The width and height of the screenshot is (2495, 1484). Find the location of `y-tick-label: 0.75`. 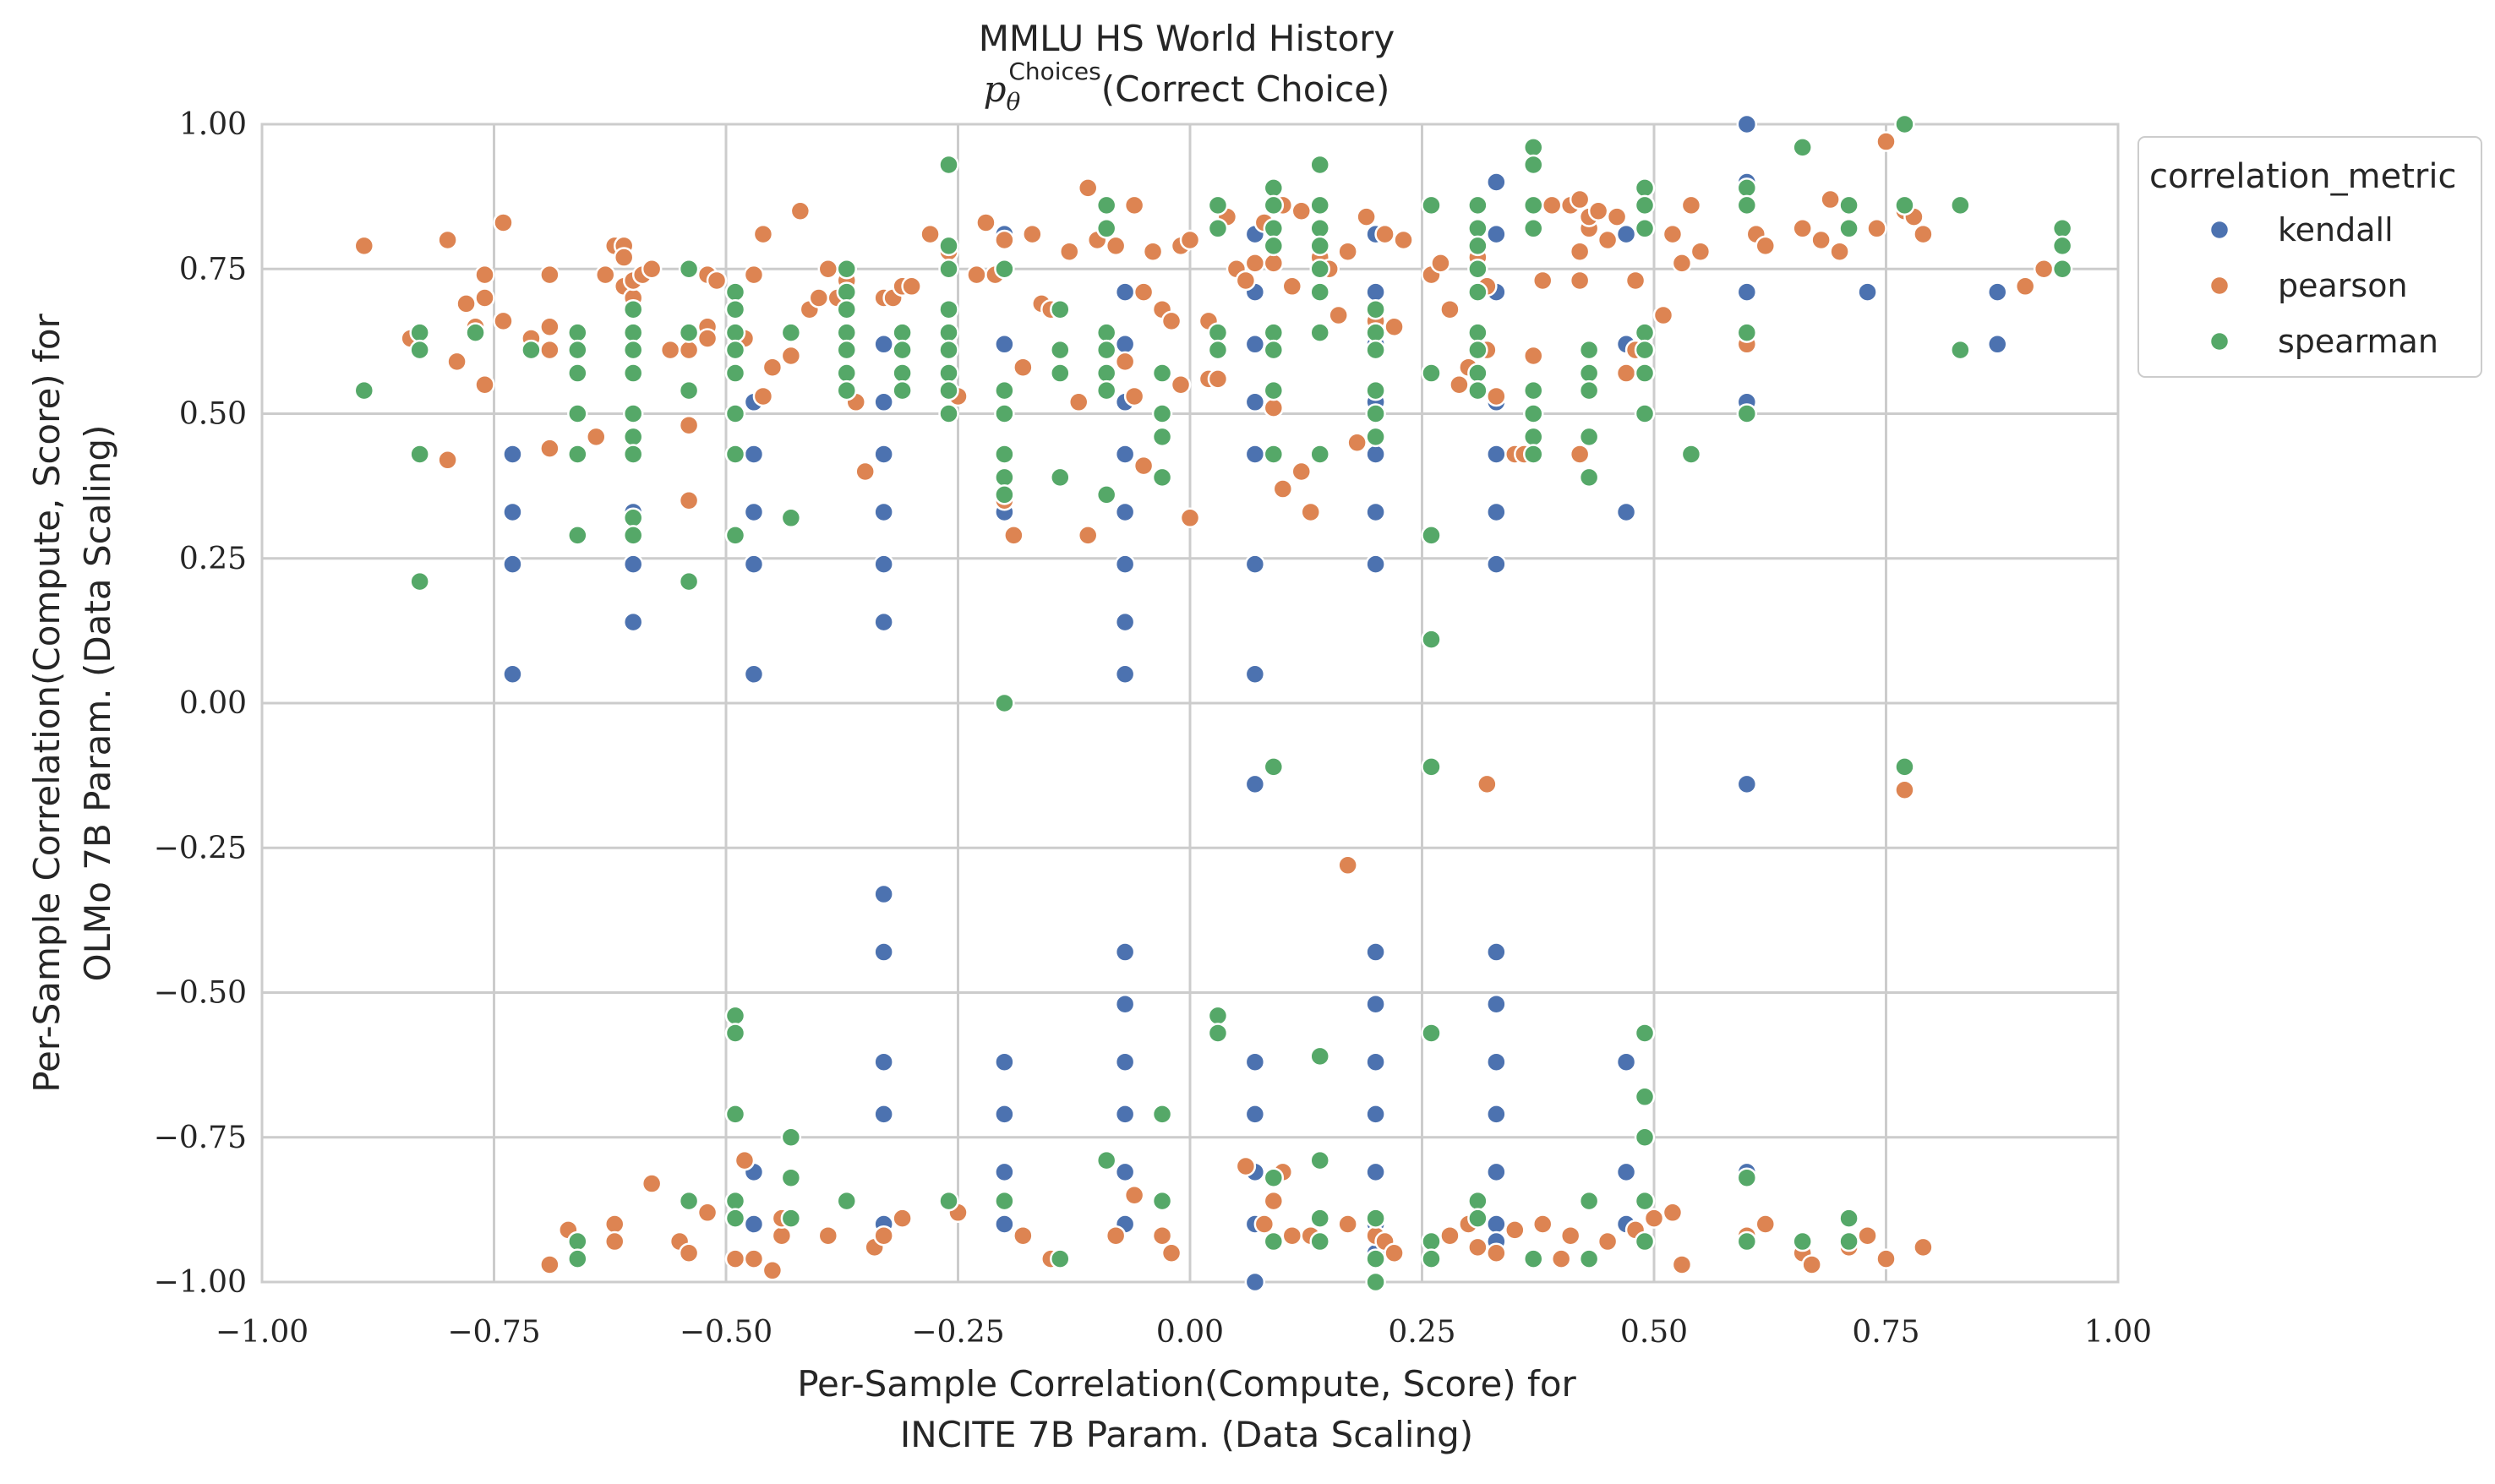

y-tick-label: 0.75 is located at coordinates (213, 269).